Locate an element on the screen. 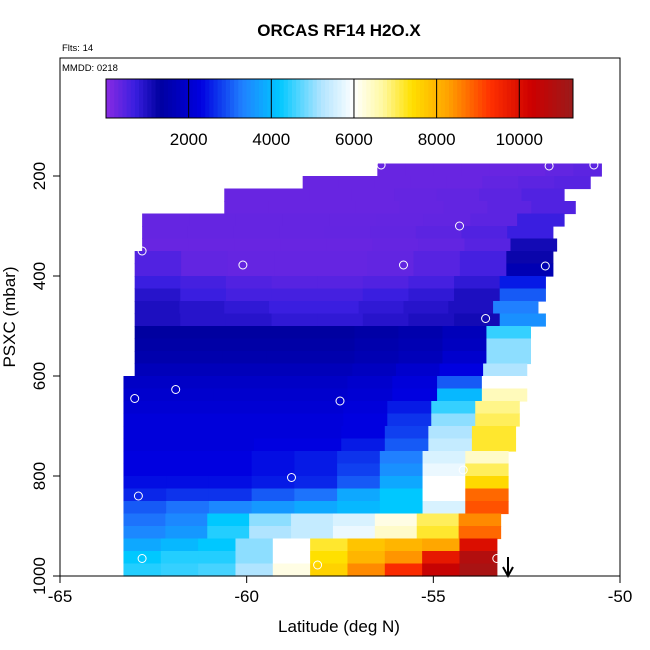 The height and width of the screenshot is (650, 650). sample-point is located at coordinates (176, 389).